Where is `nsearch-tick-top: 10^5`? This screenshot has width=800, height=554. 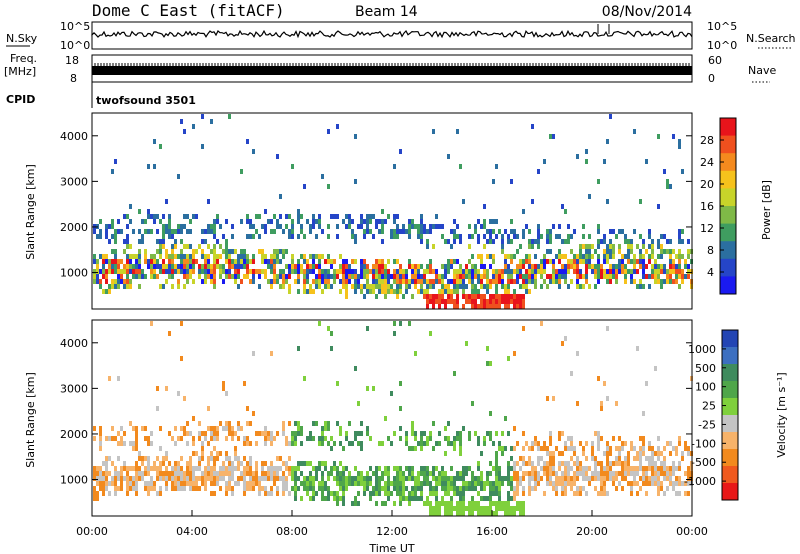
nsearch-tick-top: 10^5 is located at coordinates (722, 26).